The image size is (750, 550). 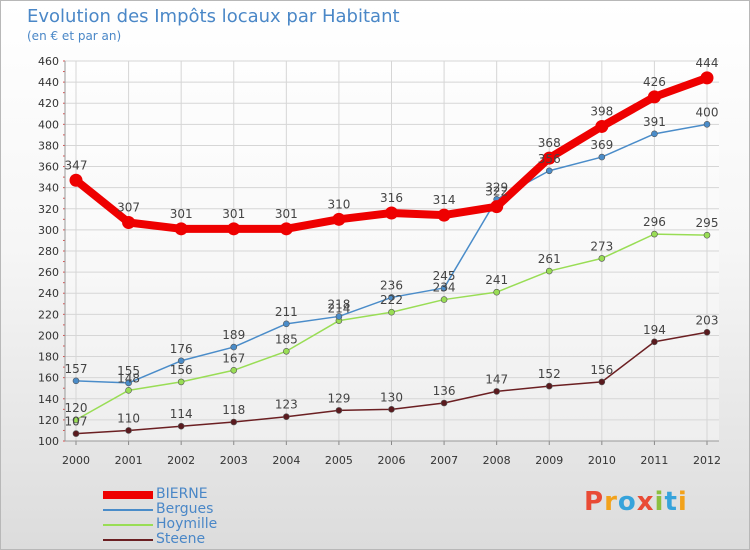 I want to click on y-tick-label: 360, so click(x=48, y=167).